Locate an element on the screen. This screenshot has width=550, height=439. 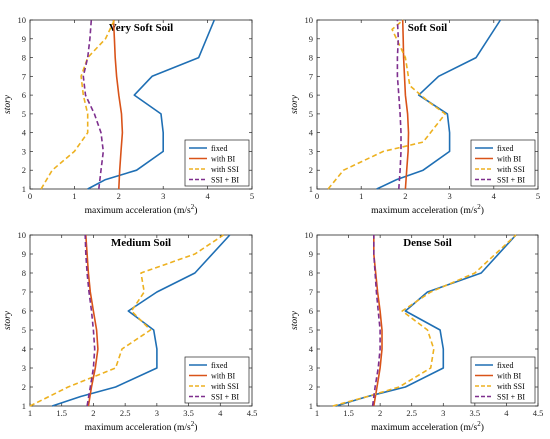
x-tick-label: 1.5 is located at coordinates (348, 413).